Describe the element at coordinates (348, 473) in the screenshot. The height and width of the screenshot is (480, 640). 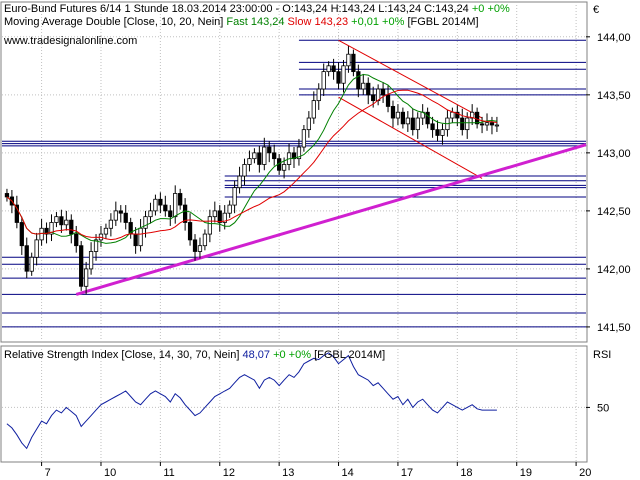
I see `x-tick-label: 14` at that location.